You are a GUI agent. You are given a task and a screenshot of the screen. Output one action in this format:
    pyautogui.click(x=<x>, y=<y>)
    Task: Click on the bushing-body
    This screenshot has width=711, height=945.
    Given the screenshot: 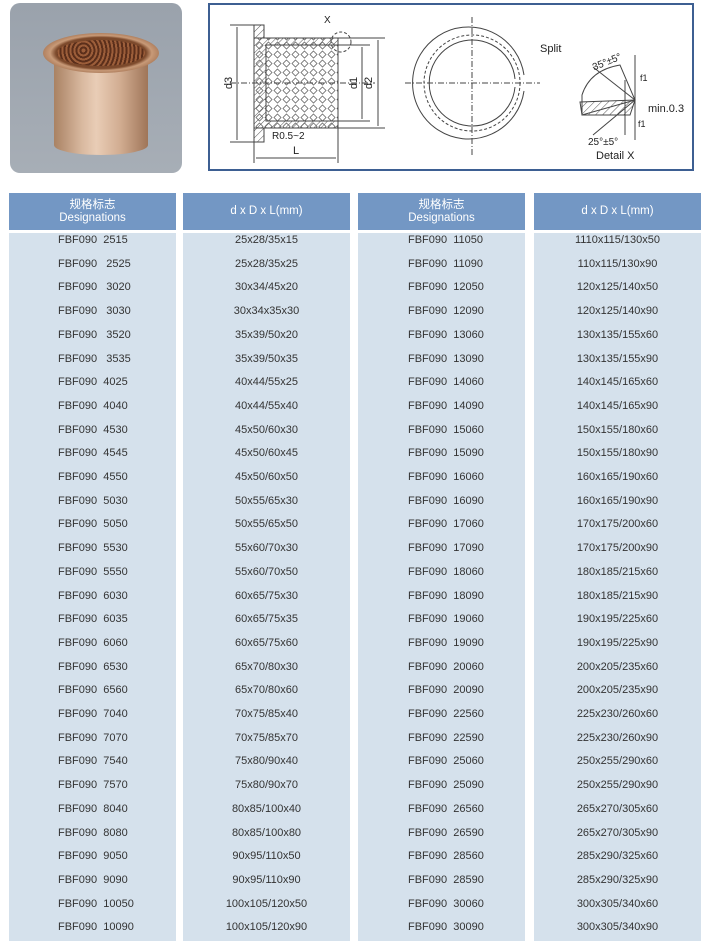 What is the action you would take?
    pyautogui.click(x=101, y=109)
    